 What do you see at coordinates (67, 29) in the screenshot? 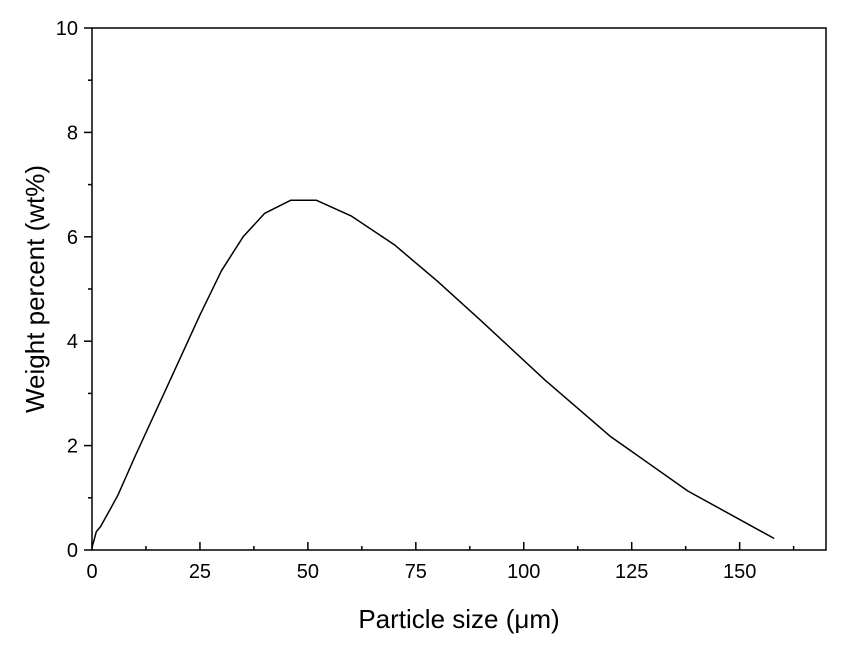
I see `y-tick-label: 10` at bounding box center [67, 29].